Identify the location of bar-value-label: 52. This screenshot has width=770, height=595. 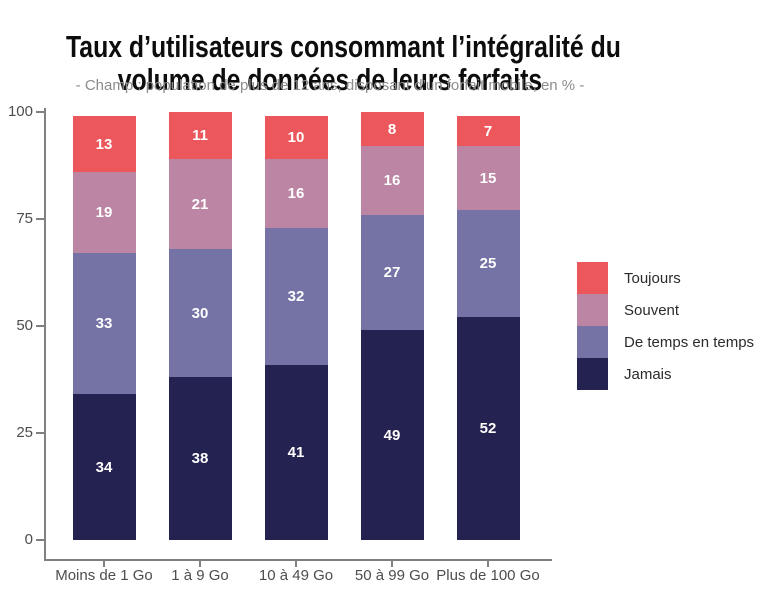
(488, 429).